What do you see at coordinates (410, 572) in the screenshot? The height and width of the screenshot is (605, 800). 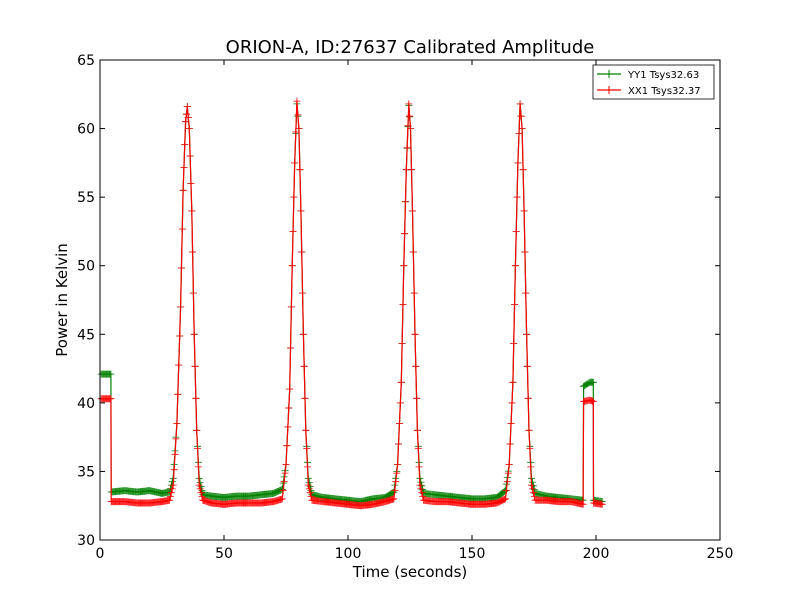 I see `x-axis-label: Time (seconds)` at bounding box center [410, 572].